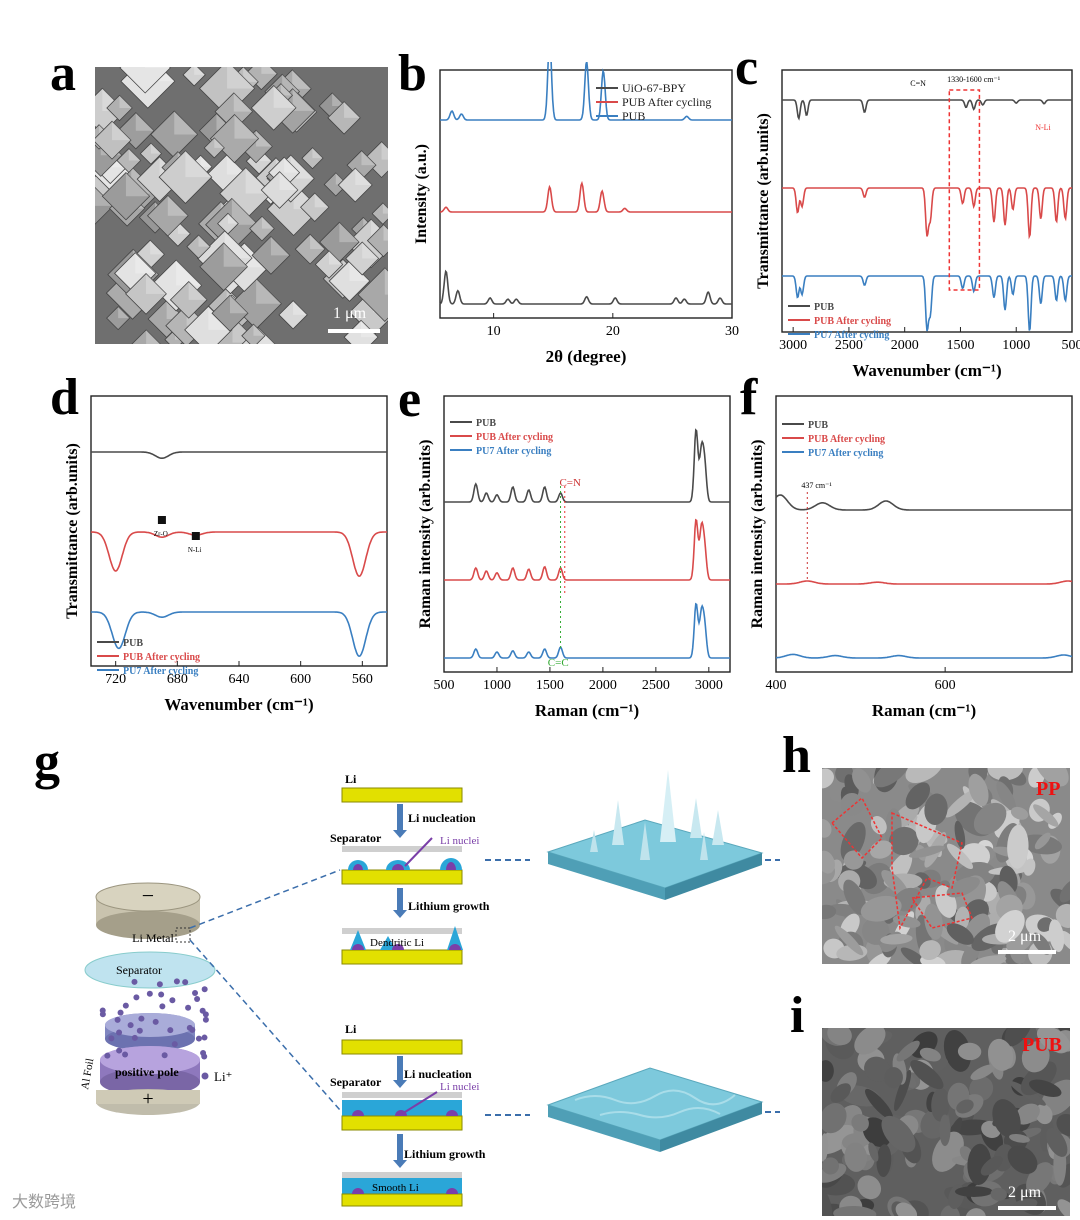  Describe the element at coordinates (1048, 789) in the screenshot. I see `sem-tag-h: PP` at that location.